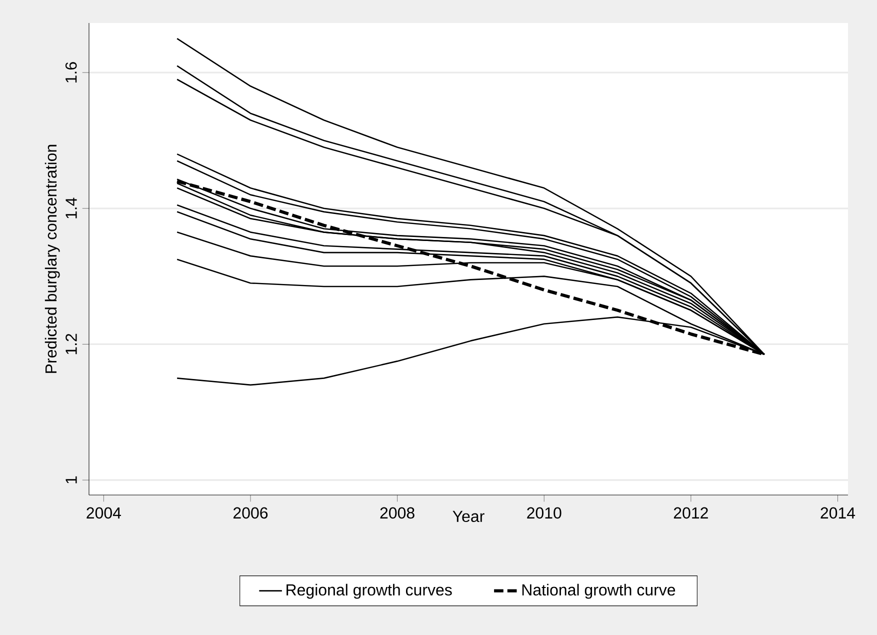  Describe the element at coordinates (103, 513) in the screenshot. I see `x-tick-label: 2004` at that location.